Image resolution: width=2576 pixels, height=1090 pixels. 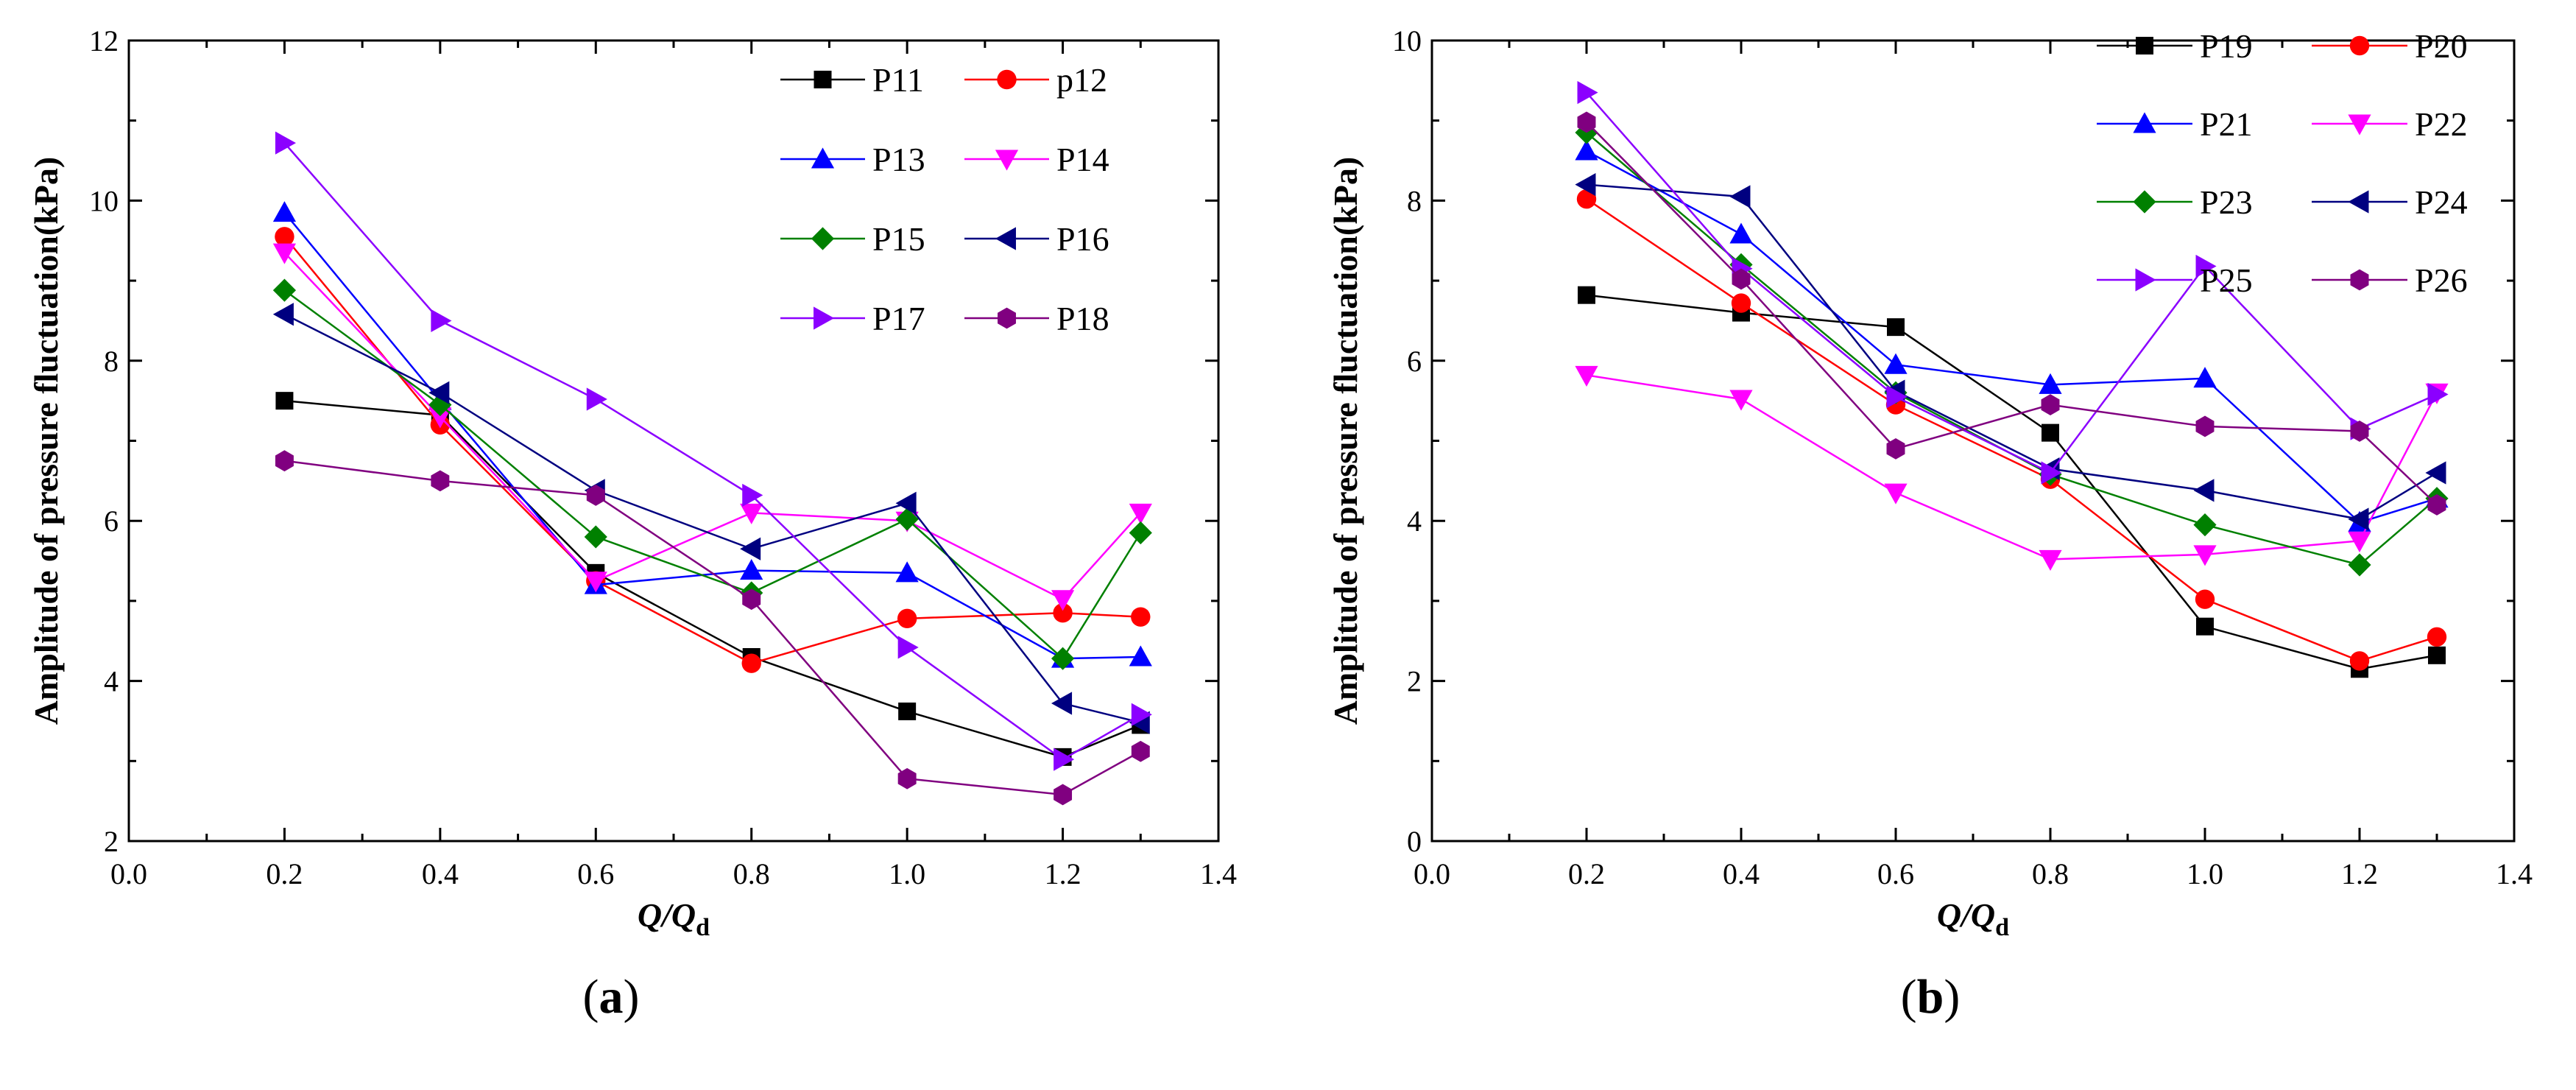 What do you see at coordinates (2145, 280) in the screenshot?
I see `legend-marker-P25` at bounding box center [2145, 280].